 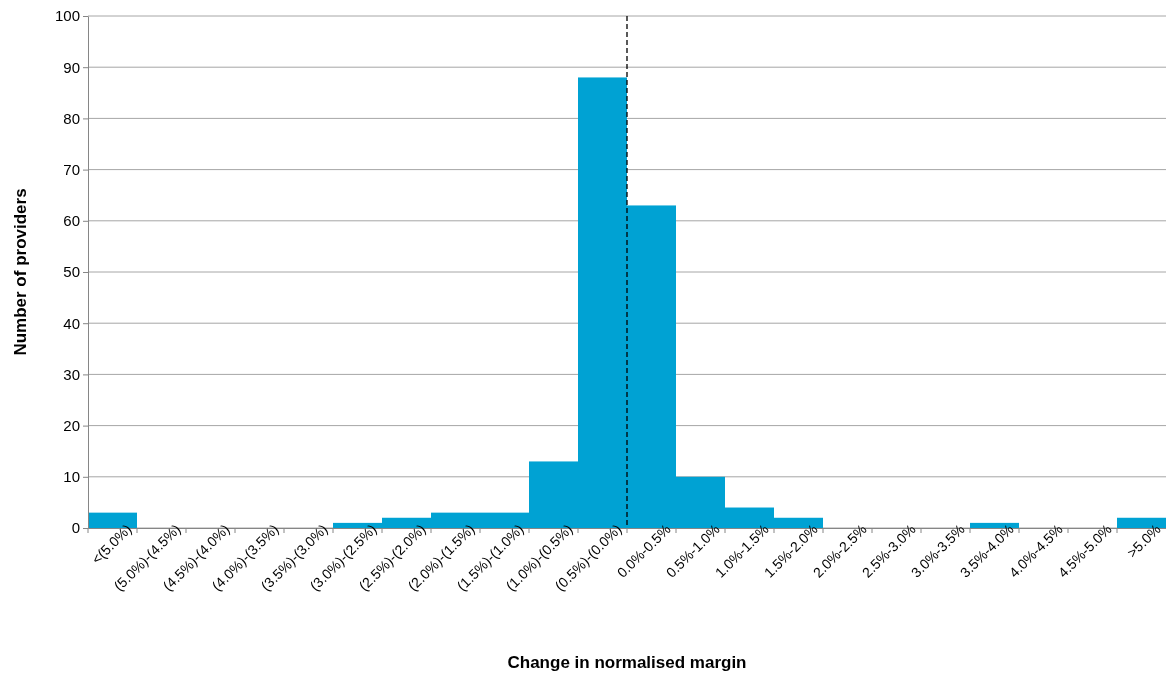 What do you see at coordinates (67, 16) in the screenshot?
I see `y-tick-label: 100` at bounding box center [67, 16].